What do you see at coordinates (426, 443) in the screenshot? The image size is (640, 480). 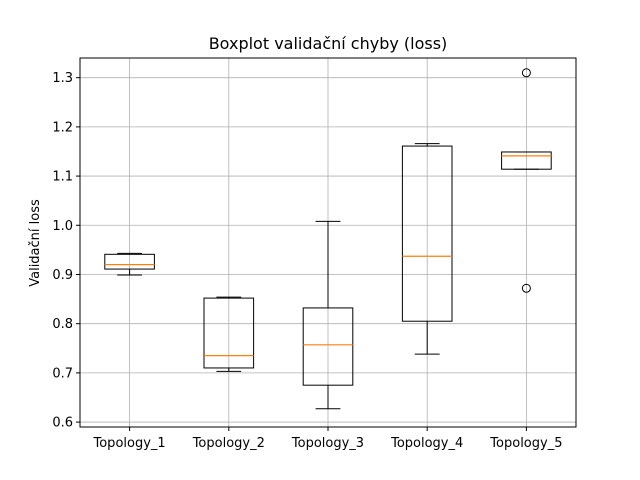 I see `x-tick-label: Topology_4` at bounding box center [426, 443].